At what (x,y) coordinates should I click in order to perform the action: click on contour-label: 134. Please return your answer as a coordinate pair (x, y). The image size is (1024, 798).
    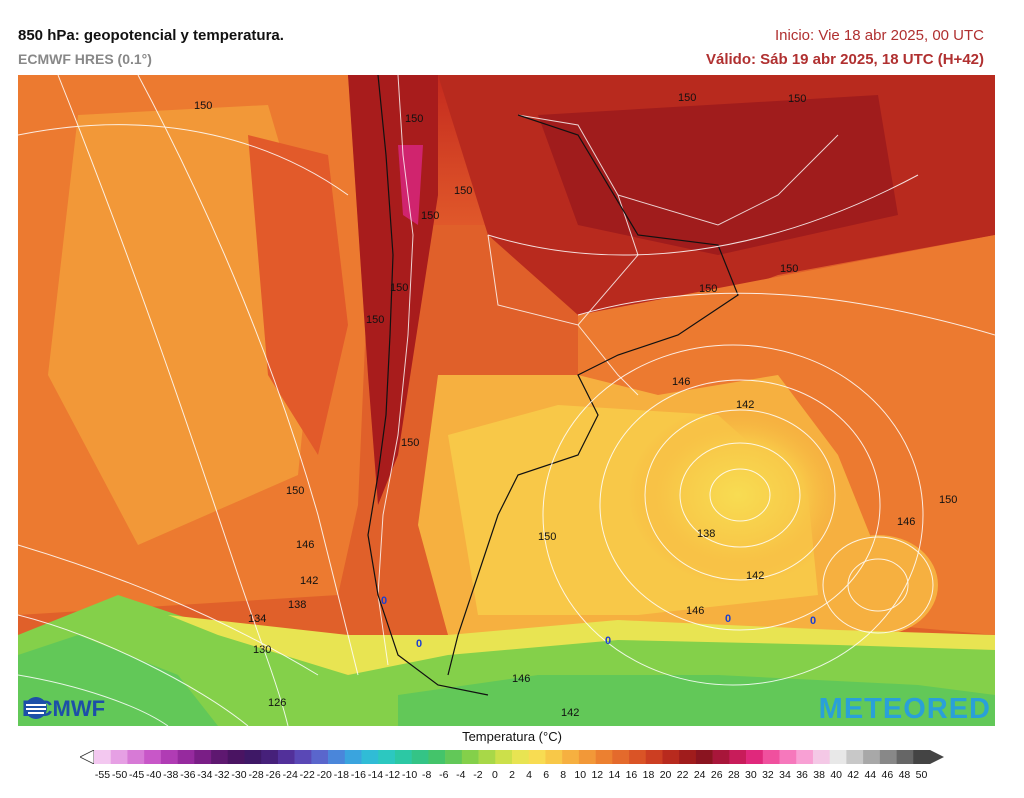
    Looking at the image, I should click on (257, 619).